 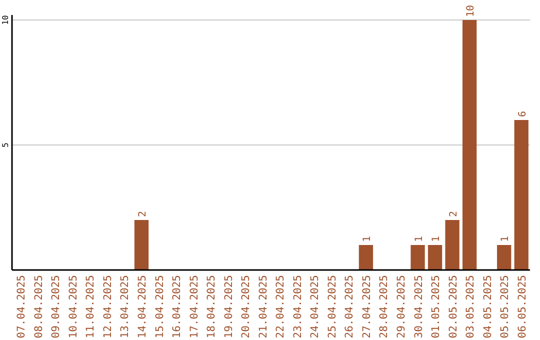 What do you see at coordinates (384, 306) in the screenshot?
I see `x-tick-label: 28.04.2025` at bounding box center [384, 306].